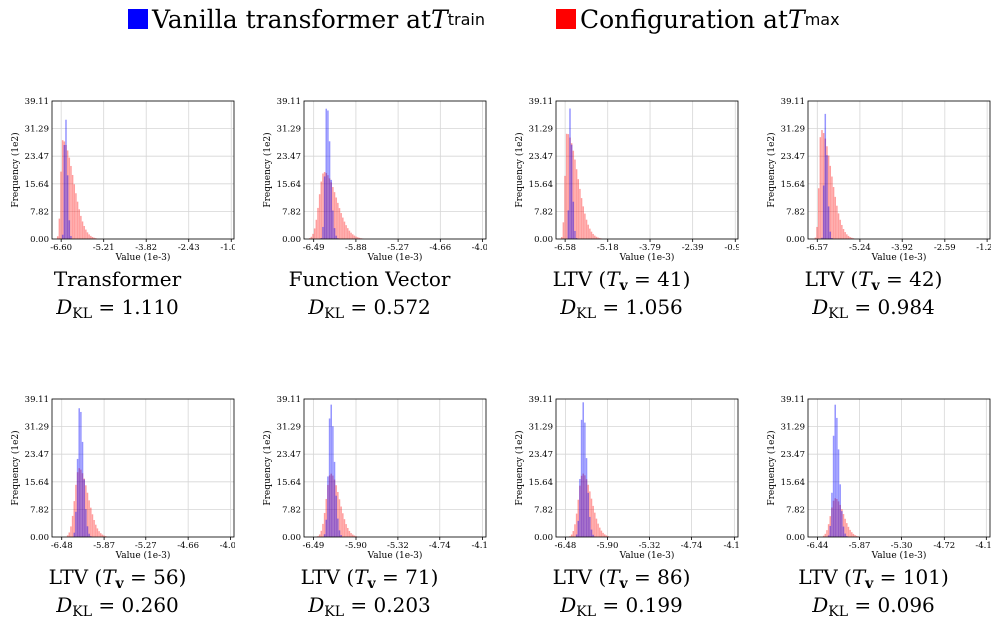 This screenshot has height=633, width=994. What do you see at coordinates (107, 605) in the screenshot?
I see `kl-equals: =` at bounding box center [107, 605].